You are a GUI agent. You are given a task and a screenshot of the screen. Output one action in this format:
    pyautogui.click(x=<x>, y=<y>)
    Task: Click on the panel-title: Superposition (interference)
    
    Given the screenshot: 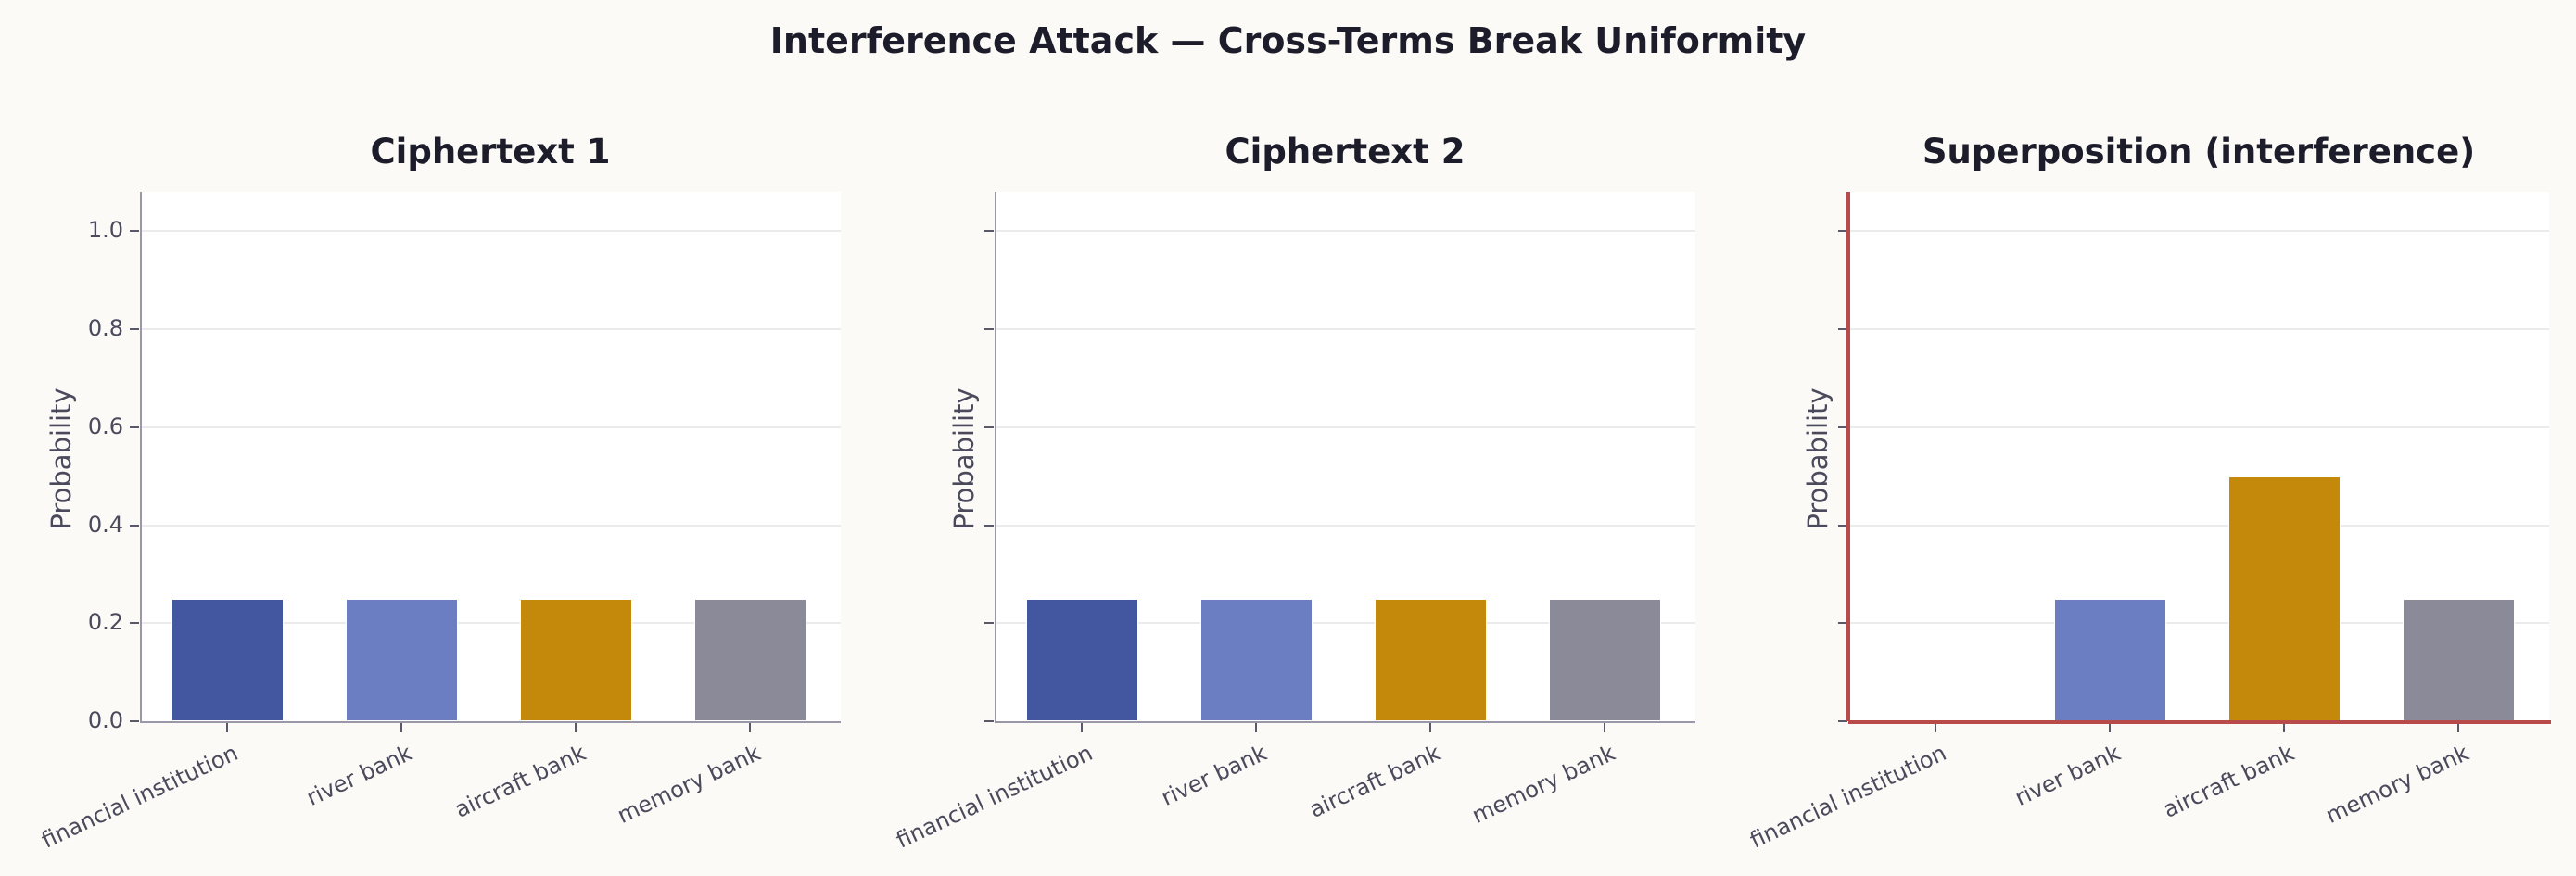 What is the action you would take?
    pyautogui.click(x=2199, y=151)
    